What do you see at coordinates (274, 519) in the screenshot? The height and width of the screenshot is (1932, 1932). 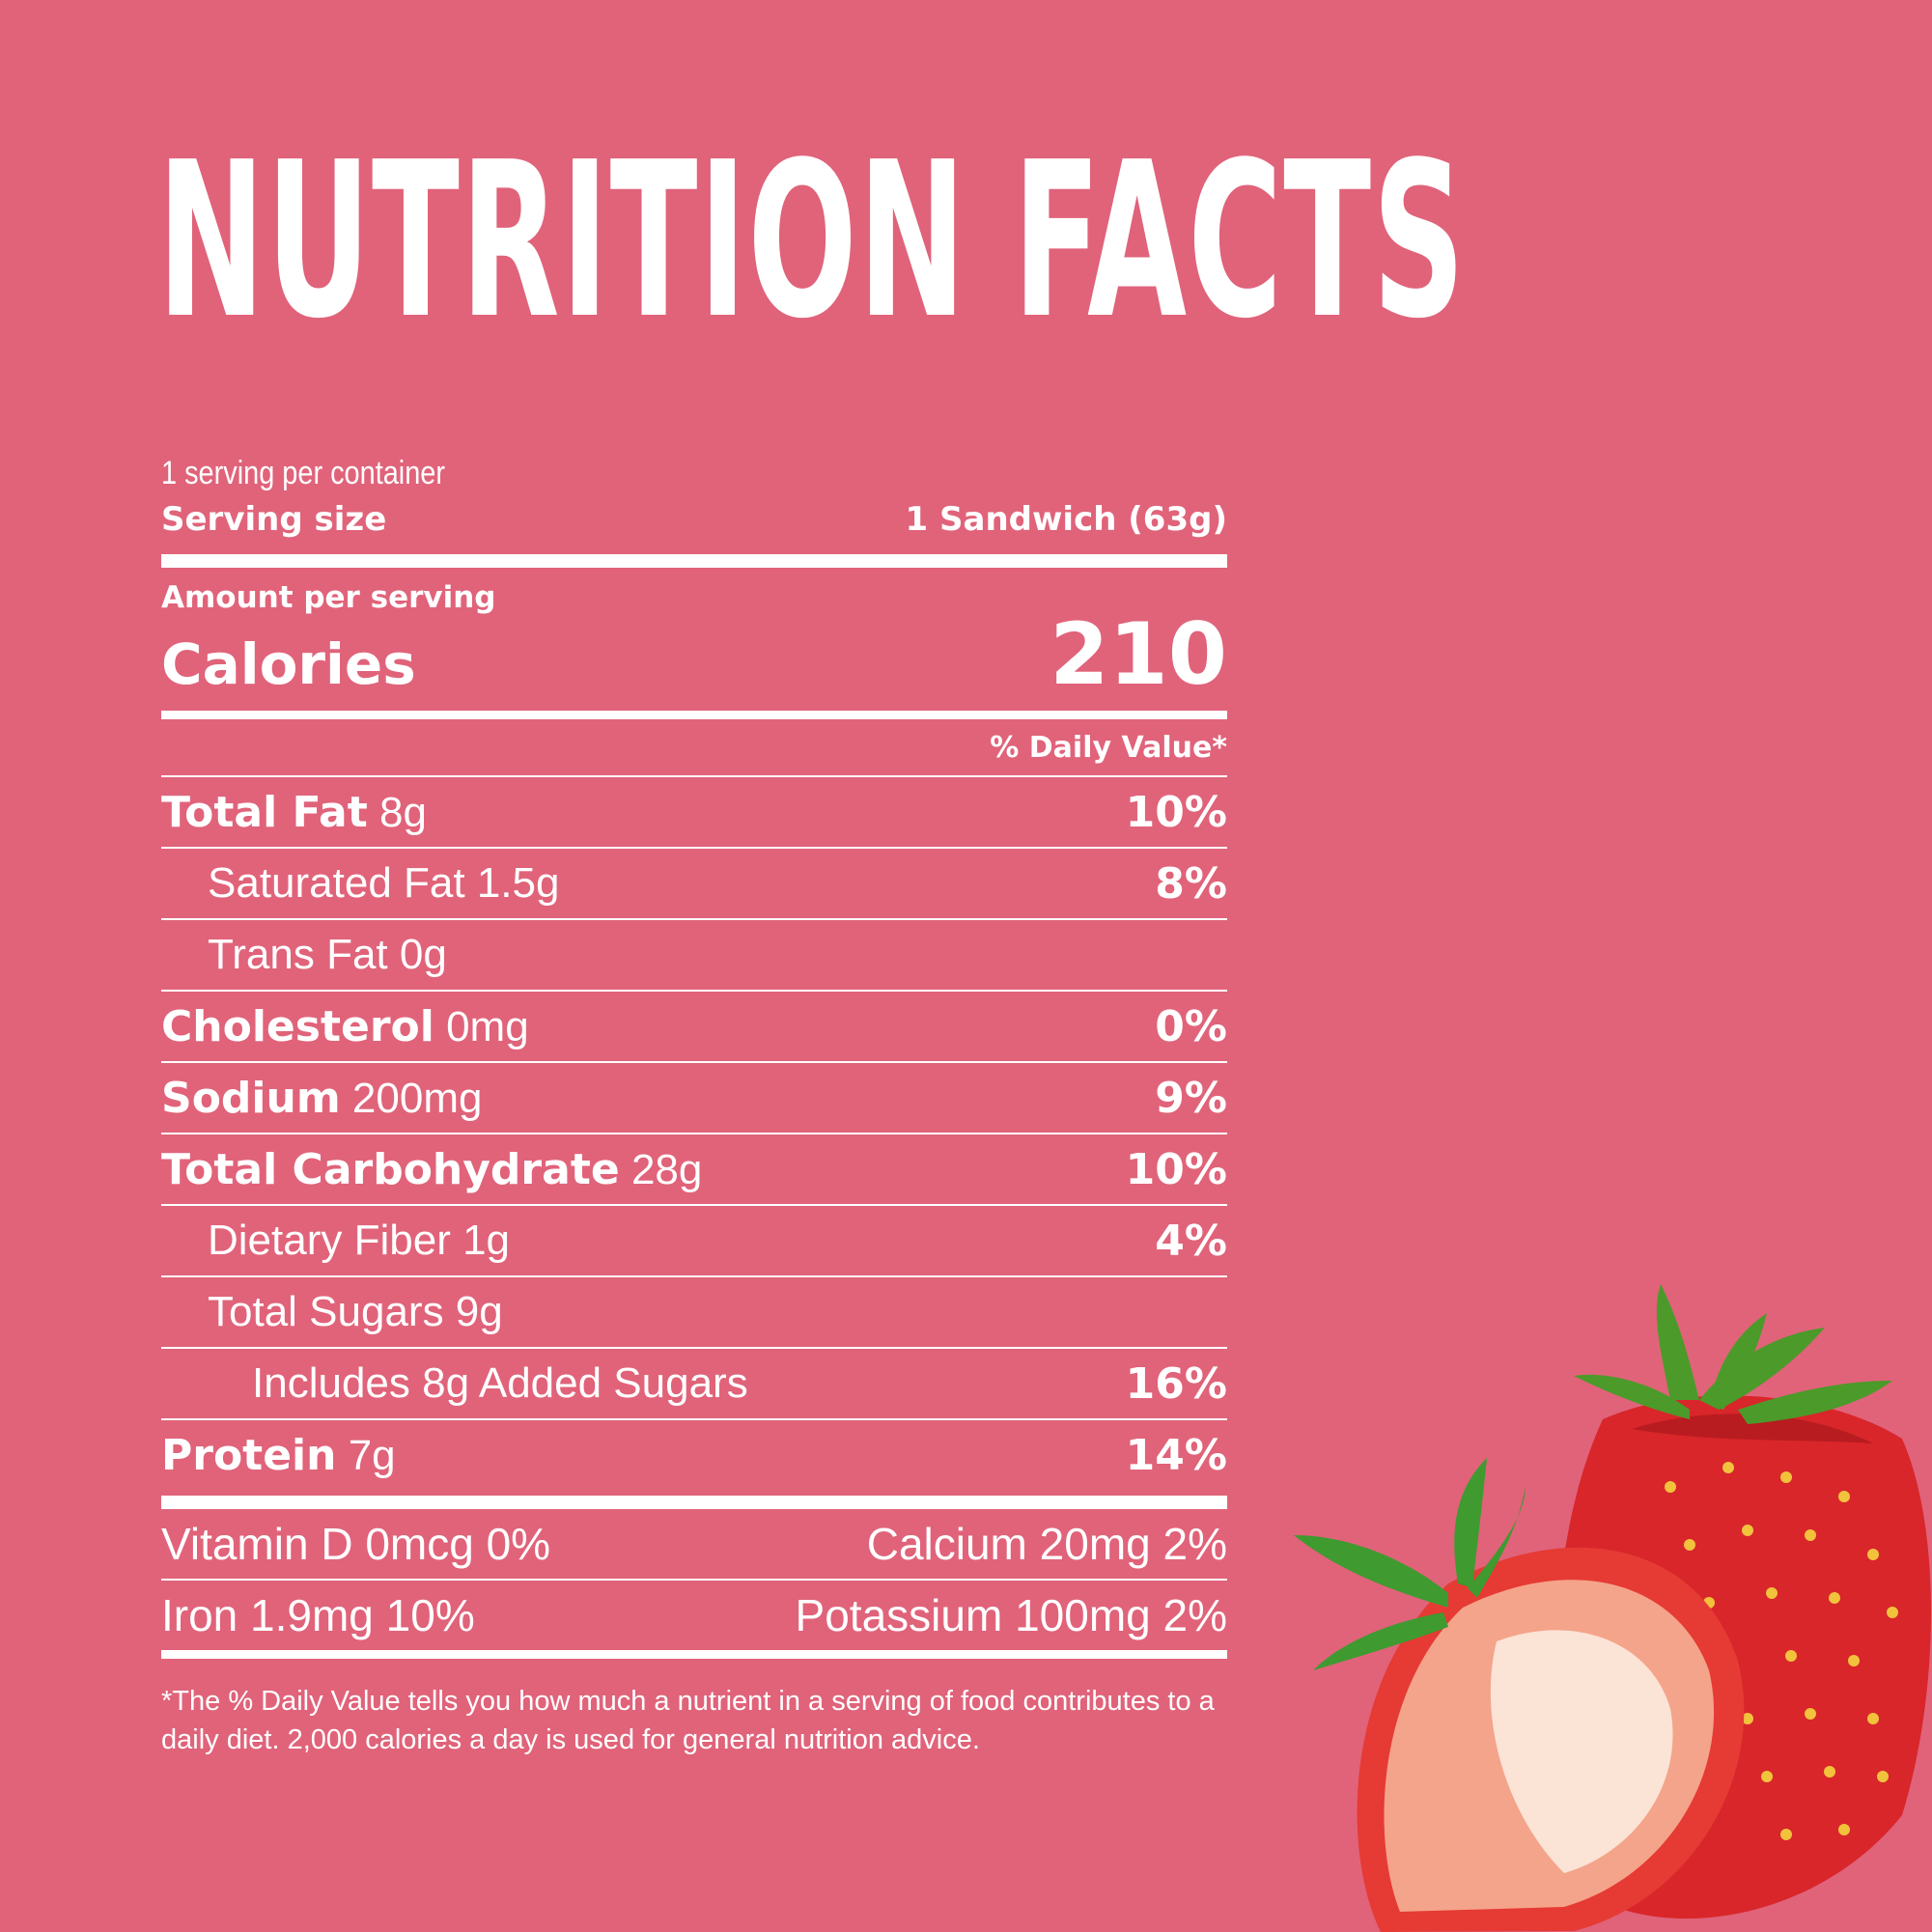 I see `serving-size-label: Serving size` at bounding box center [274, 519].